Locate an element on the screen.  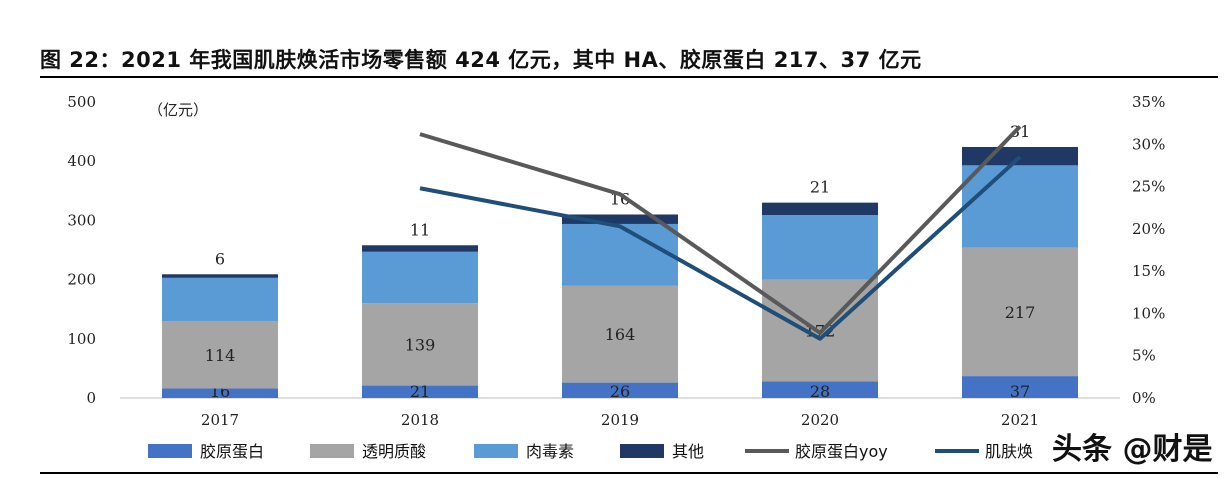
y2-tick-label: 5% is located at coordinates (1144, 356).